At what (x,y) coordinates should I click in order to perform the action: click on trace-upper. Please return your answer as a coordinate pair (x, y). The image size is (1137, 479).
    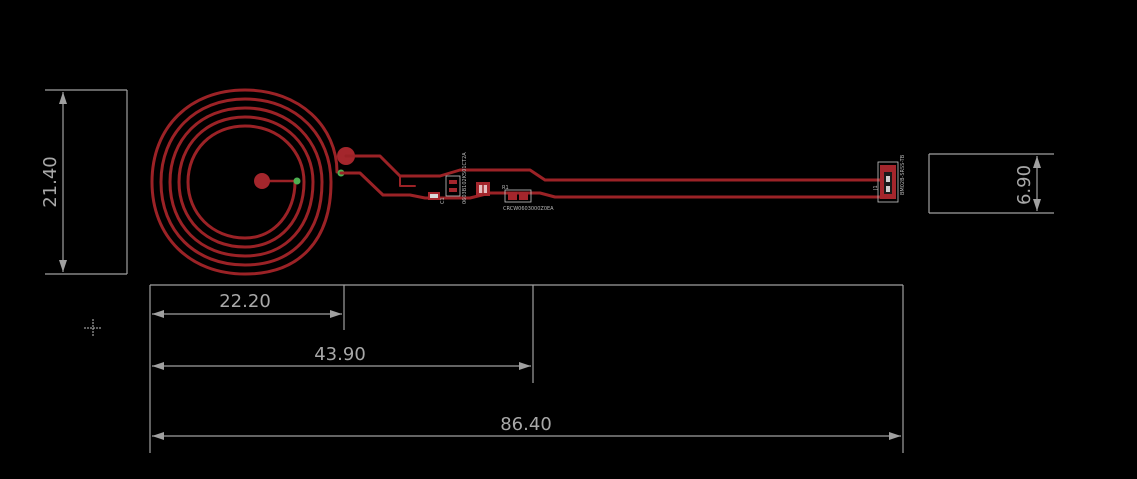
    Looking at the image, I should click on (618, 168).